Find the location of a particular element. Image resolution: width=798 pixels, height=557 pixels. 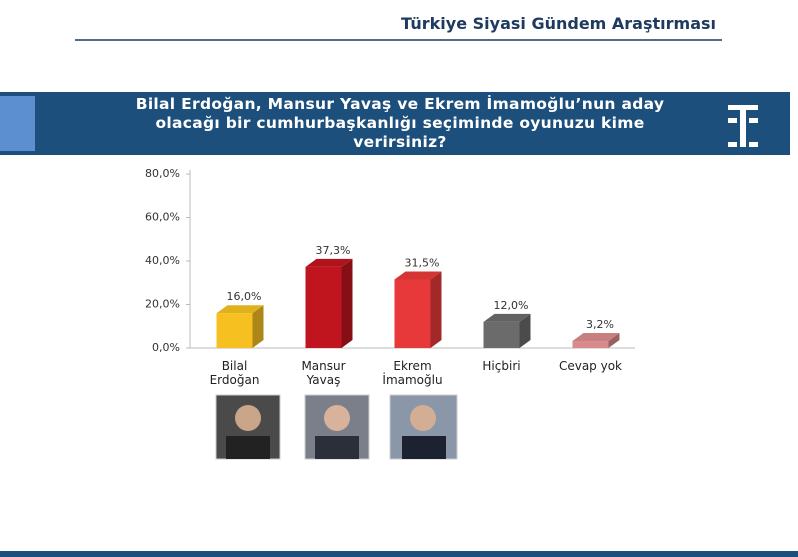

y-tick-label: 0,0% is located at coordinates (166, 347).